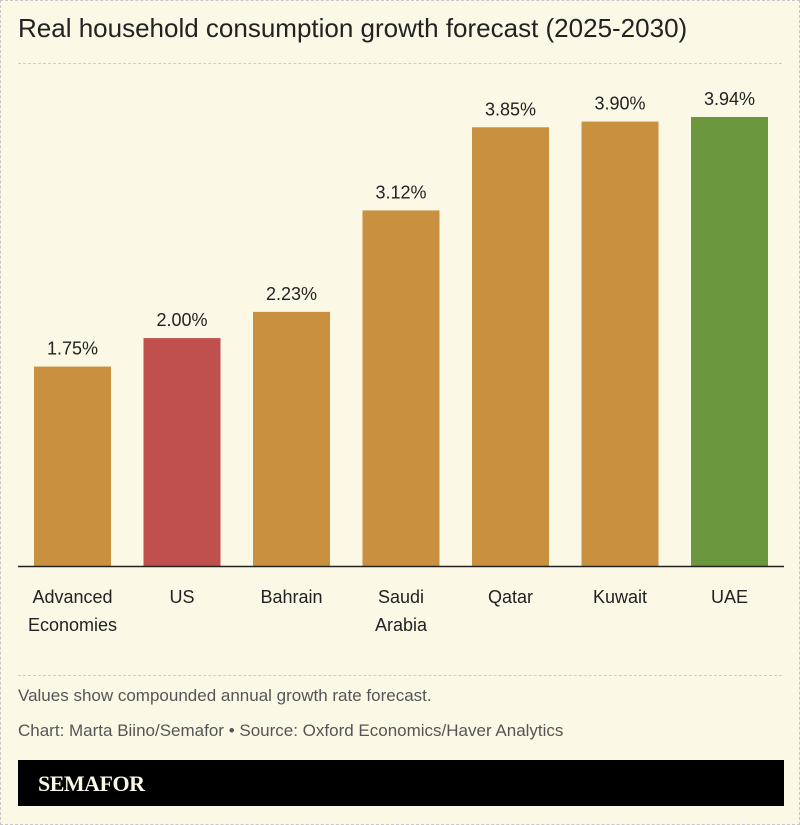 The width and height of the screenshot is (800, 825). I want to click on x-tick-label: Qatar, so click(510, 597).